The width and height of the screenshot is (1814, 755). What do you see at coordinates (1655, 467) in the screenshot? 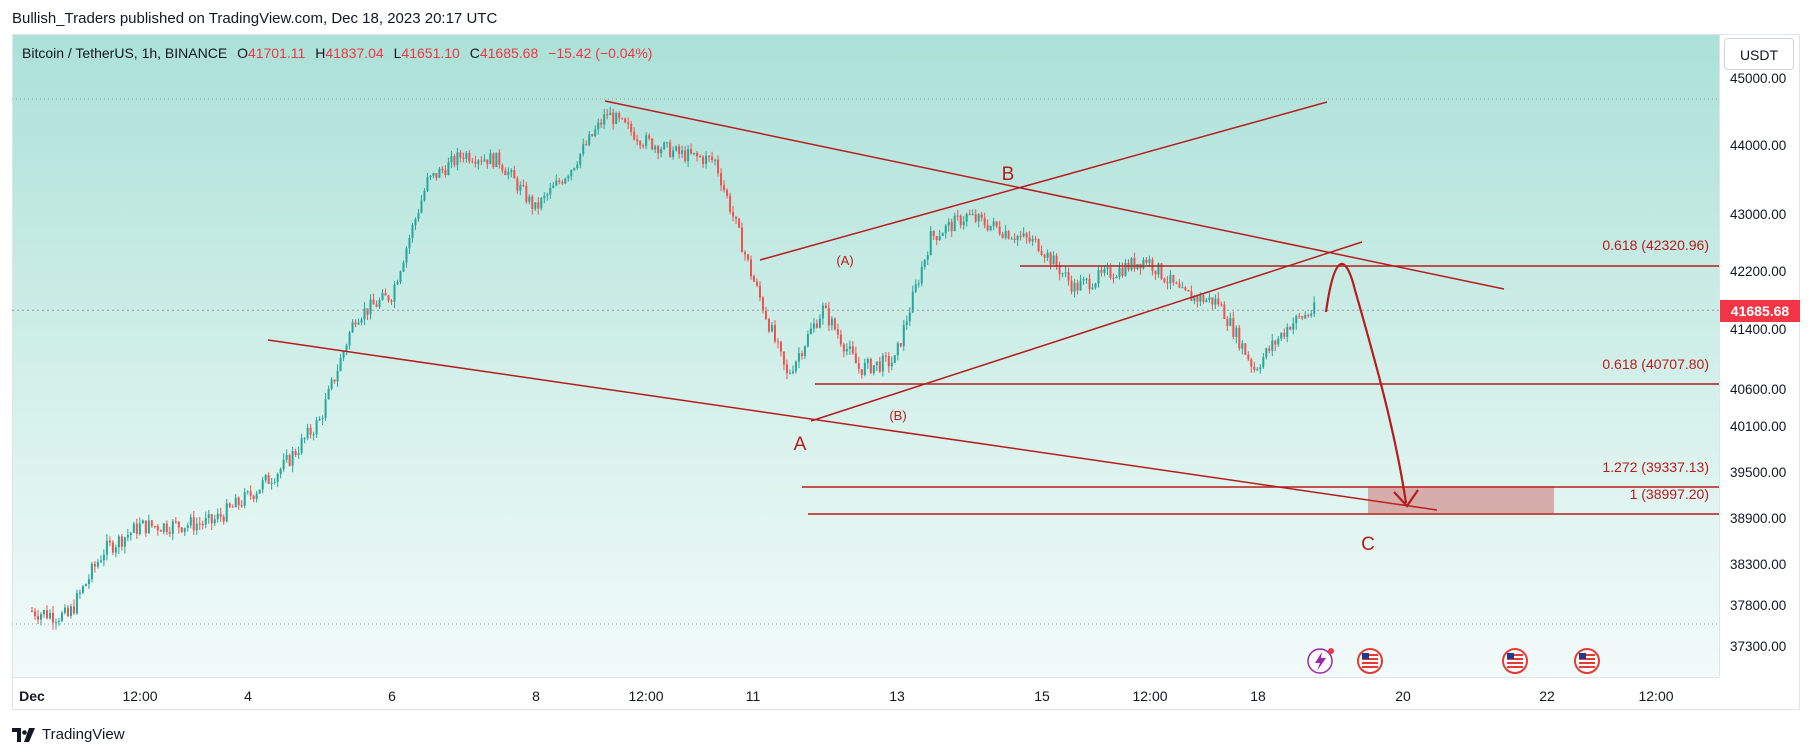
I see `fib-level-label: 1.272 (39337.13)` at bounding box center [1655, 467].